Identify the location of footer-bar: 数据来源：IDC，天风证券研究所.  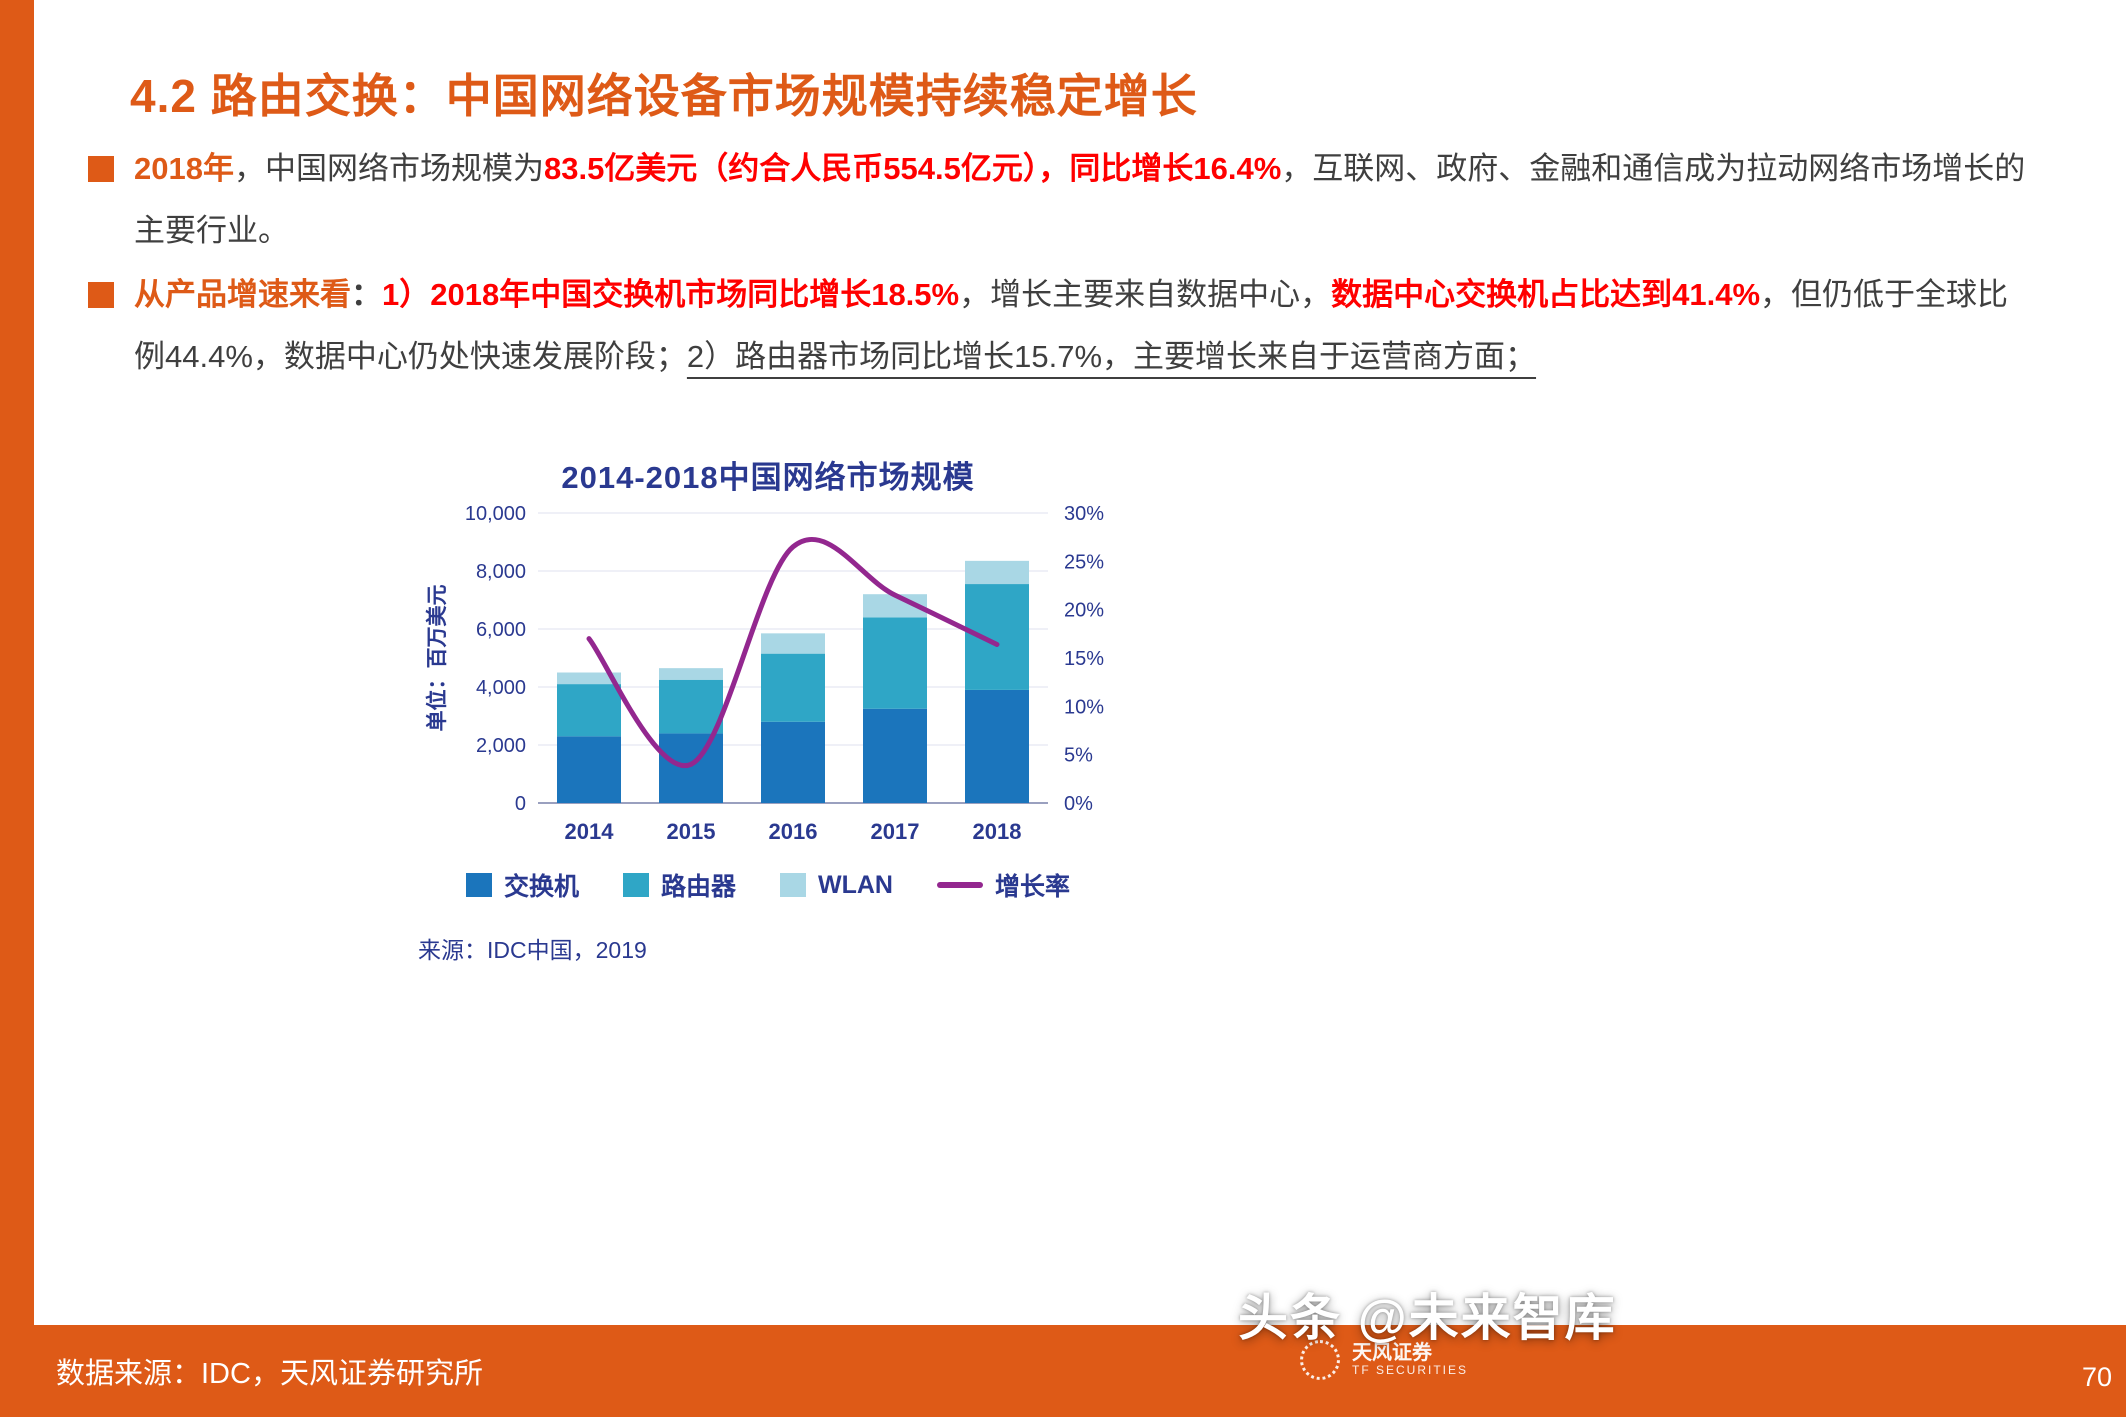
(1063, 1371).